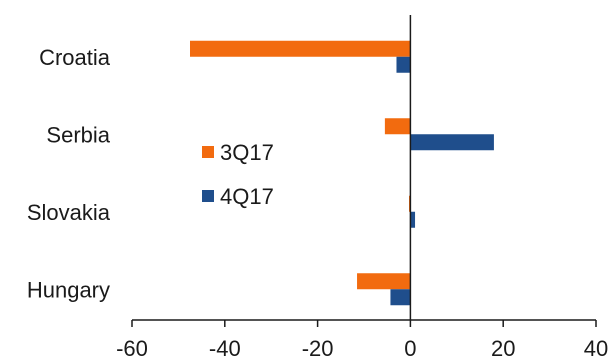  What do you see at coordinates (247, 196) in the screenshot?
I see `legend-label-4q17: 4Q17` at bounding box center [247, 196].